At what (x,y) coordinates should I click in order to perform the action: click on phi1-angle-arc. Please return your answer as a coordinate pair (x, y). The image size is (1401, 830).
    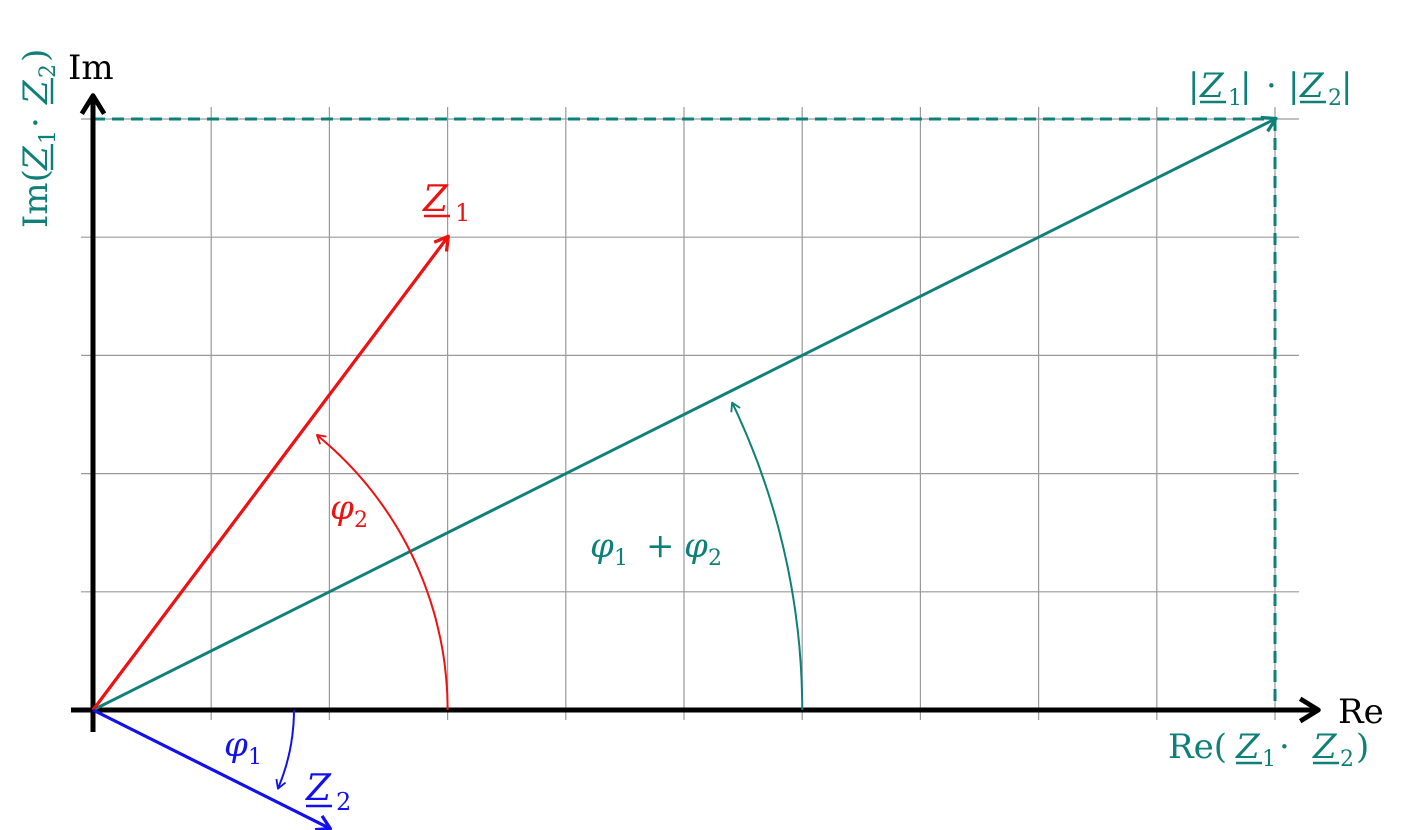
    Looking at the image, I should click on (285, 750).